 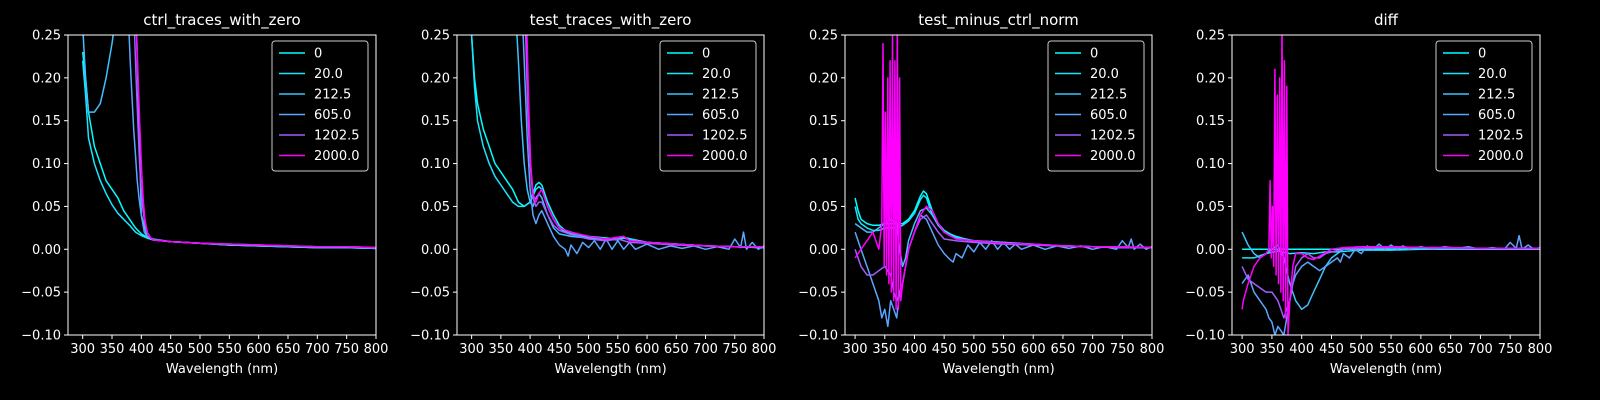 What do you see at coordinates (611, 20) in the screenshot?
I see `chart-title: test_traces_with_zero` at bounding box center [611, 20].